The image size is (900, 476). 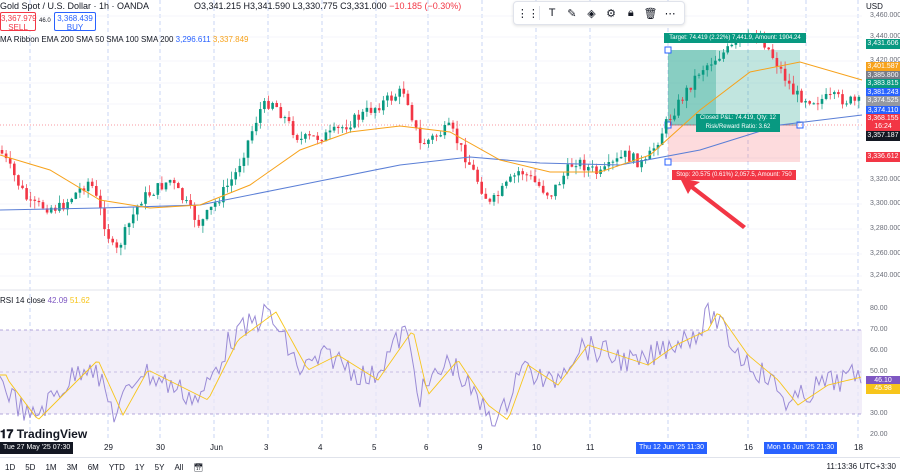 I want to click on text-icon: T, so click(x=552, y=13).